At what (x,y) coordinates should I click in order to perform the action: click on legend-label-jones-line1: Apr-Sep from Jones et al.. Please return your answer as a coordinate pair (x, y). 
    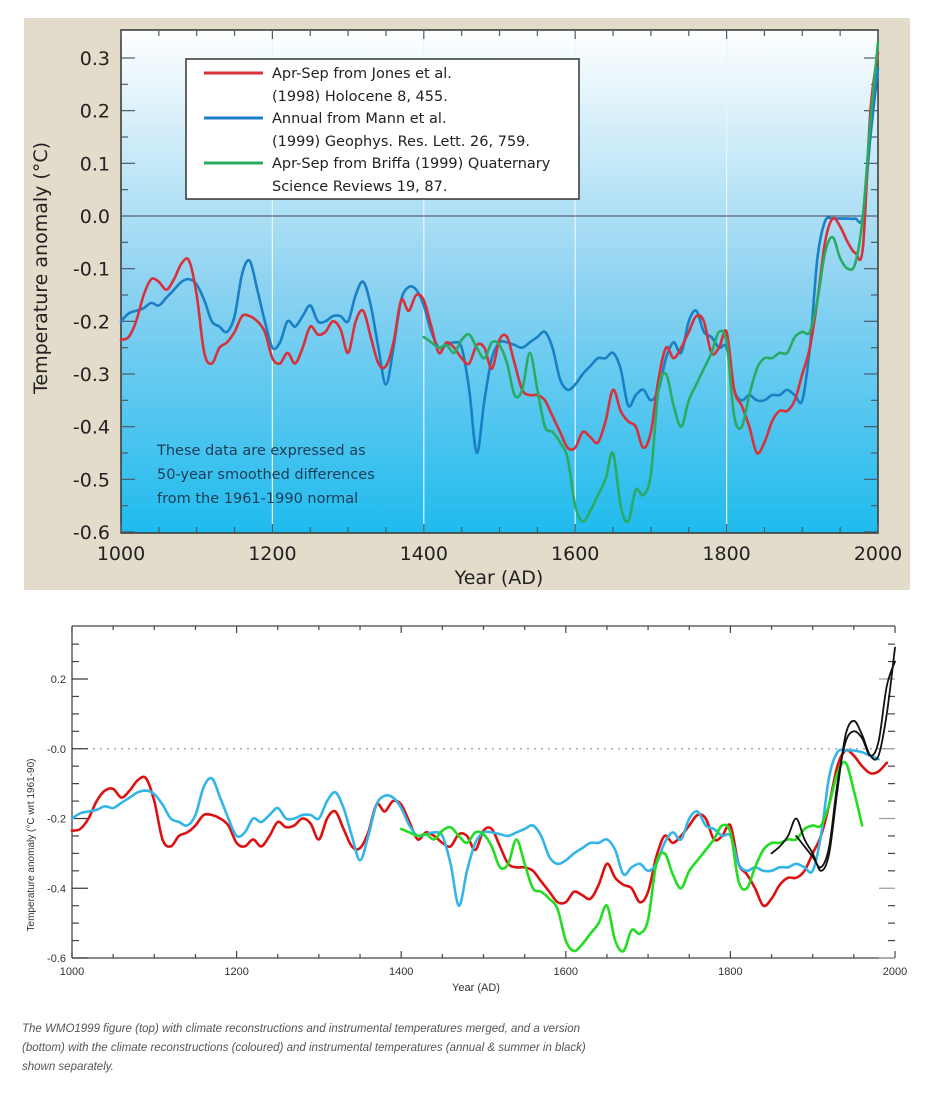
    Looking at the image, I should click on (362, 74).